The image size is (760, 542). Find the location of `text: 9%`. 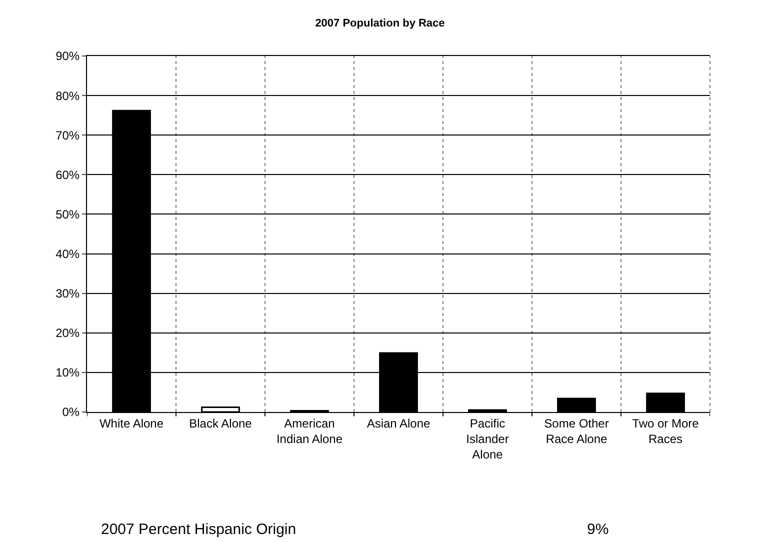

text: 9% is located at coordinates (598, 529).